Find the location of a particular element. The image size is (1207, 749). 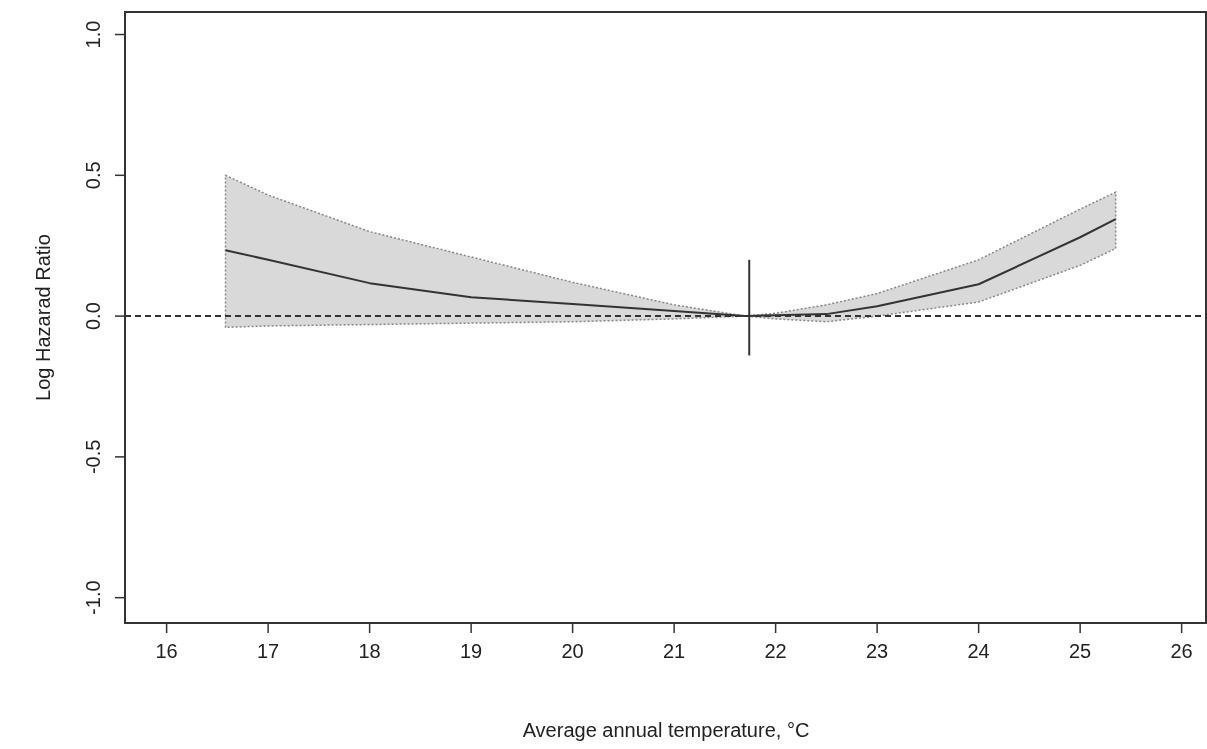

x-tick-label: 18 is located at coordinates (369, 651).